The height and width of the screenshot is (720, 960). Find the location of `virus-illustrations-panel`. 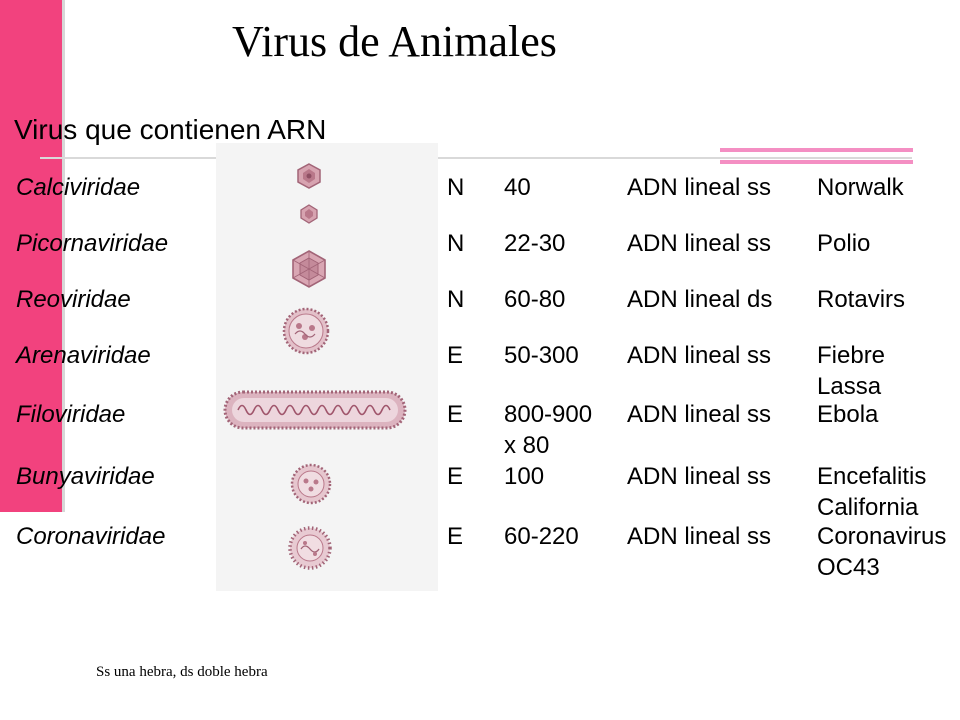

virus-illustrations-panel is located at coordinates (327, 367).